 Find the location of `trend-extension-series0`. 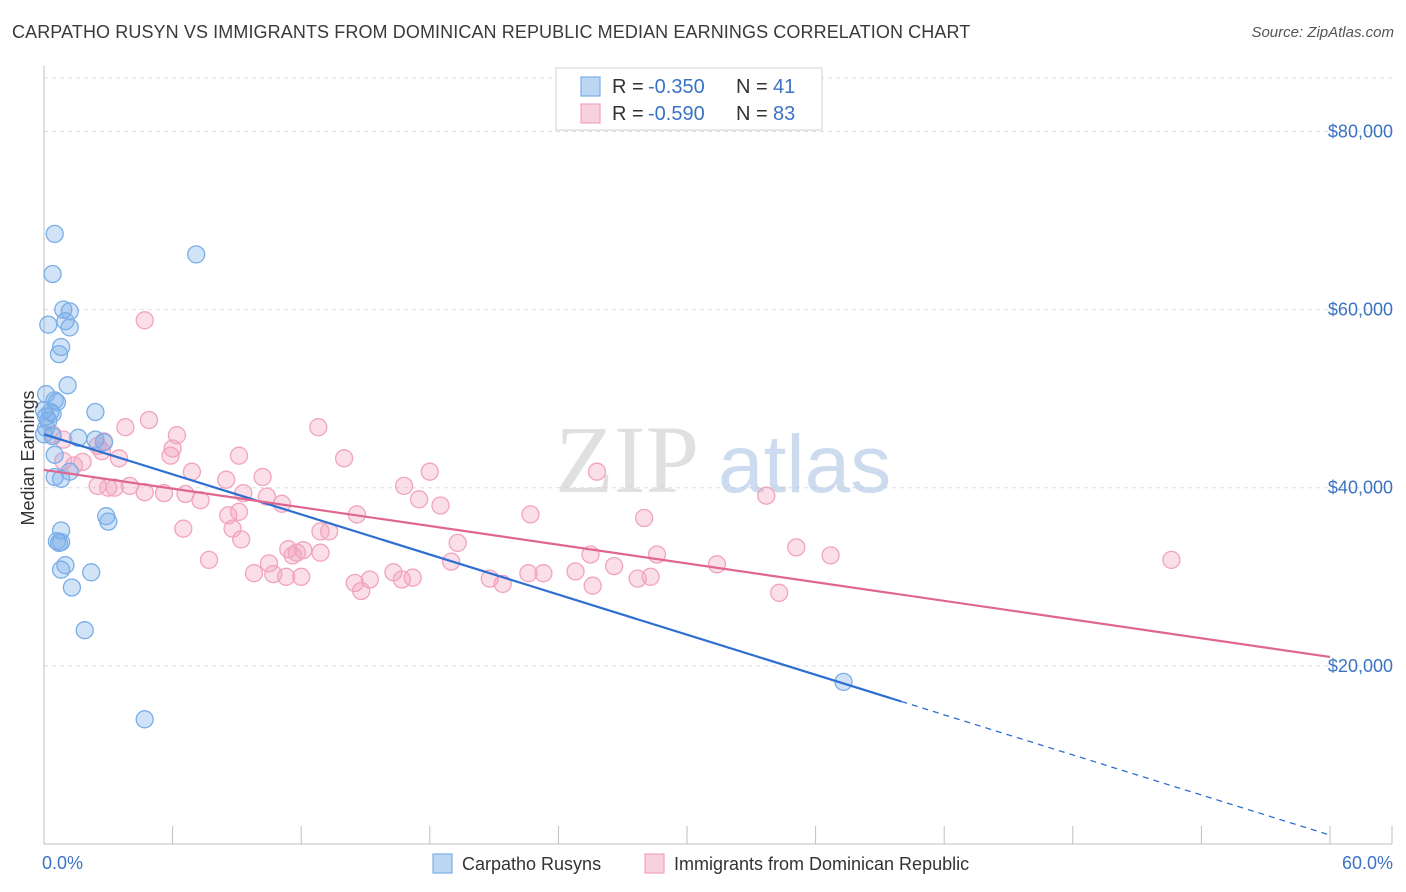

trend-extension-series0 is located at coordinates (1116, 768).